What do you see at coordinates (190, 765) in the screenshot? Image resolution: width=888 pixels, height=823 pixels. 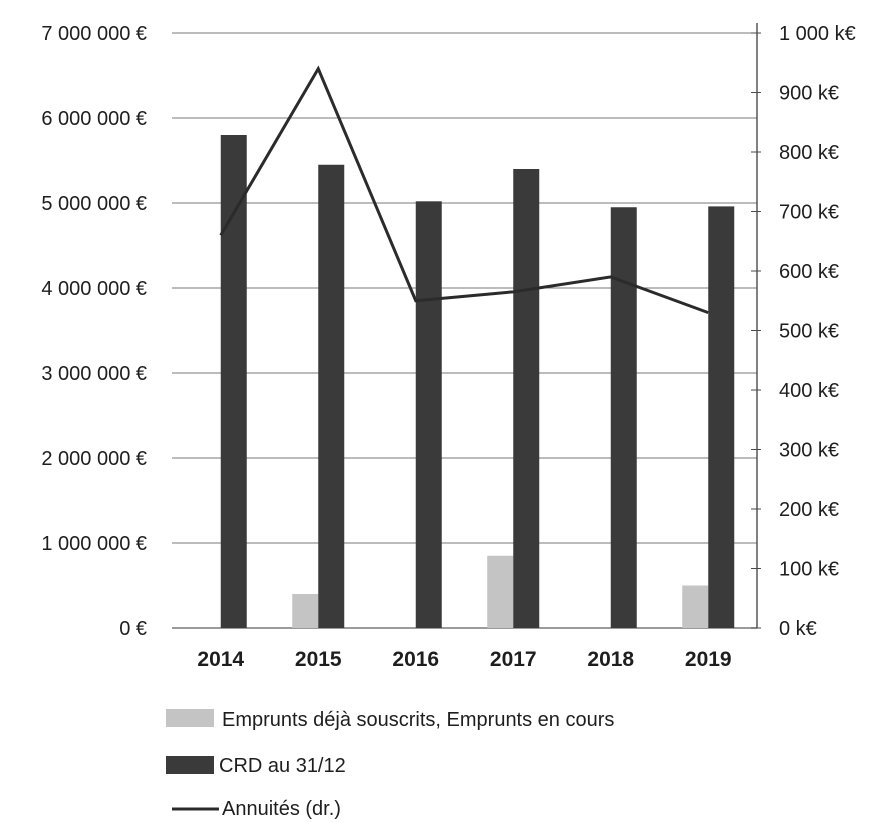 I see `legend-swatch-crd` at bounding box center [190, 765].